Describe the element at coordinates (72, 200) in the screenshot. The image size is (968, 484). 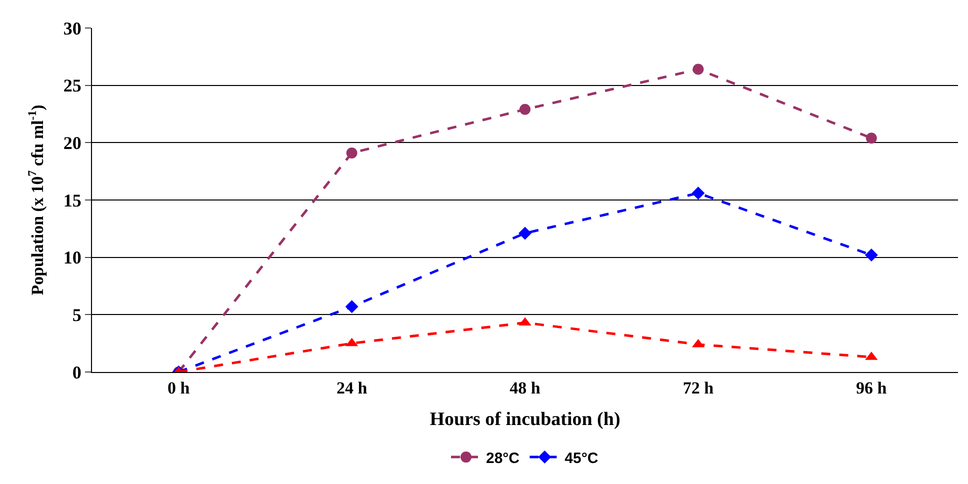
I see `y-tick-label: 15` at that location.